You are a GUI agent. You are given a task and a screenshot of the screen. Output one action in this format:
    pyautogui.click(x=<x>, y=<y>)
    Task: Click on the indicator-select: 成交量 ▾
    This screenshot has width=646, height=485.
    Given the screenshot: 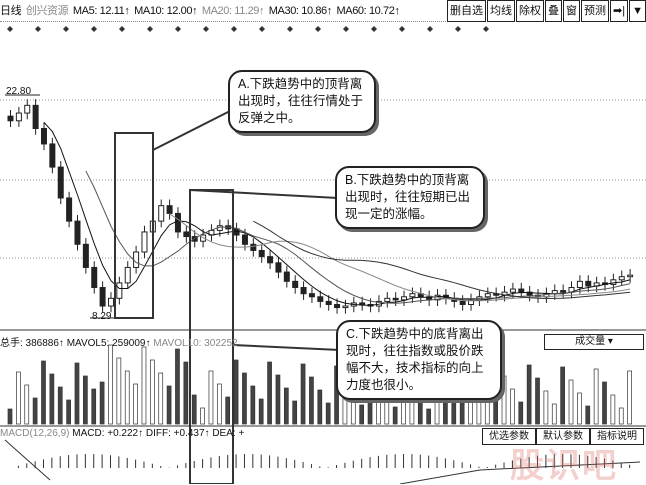 What is the action you would take?
    pyautogui.click(x=594, y=342)
    